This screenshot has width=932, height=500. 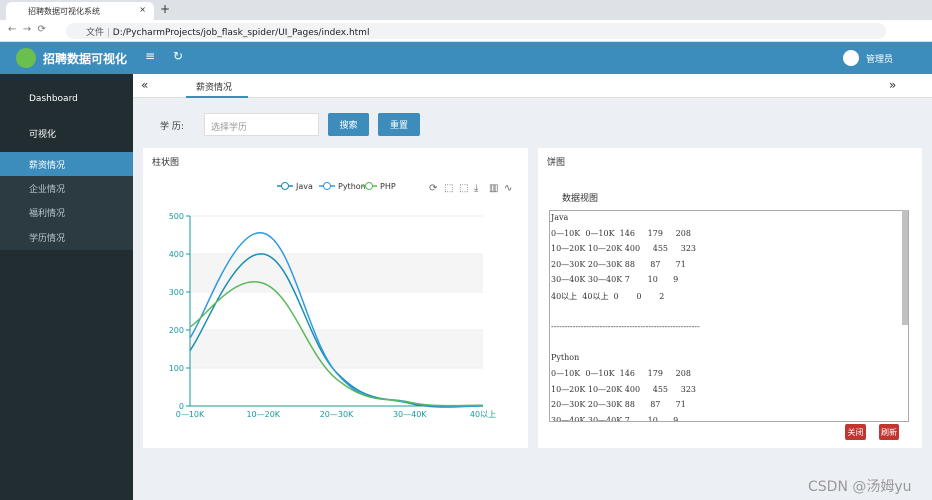 I want to click on dataview-line: 40以上 40以上 0 0 2, so click(x=608, y=296).